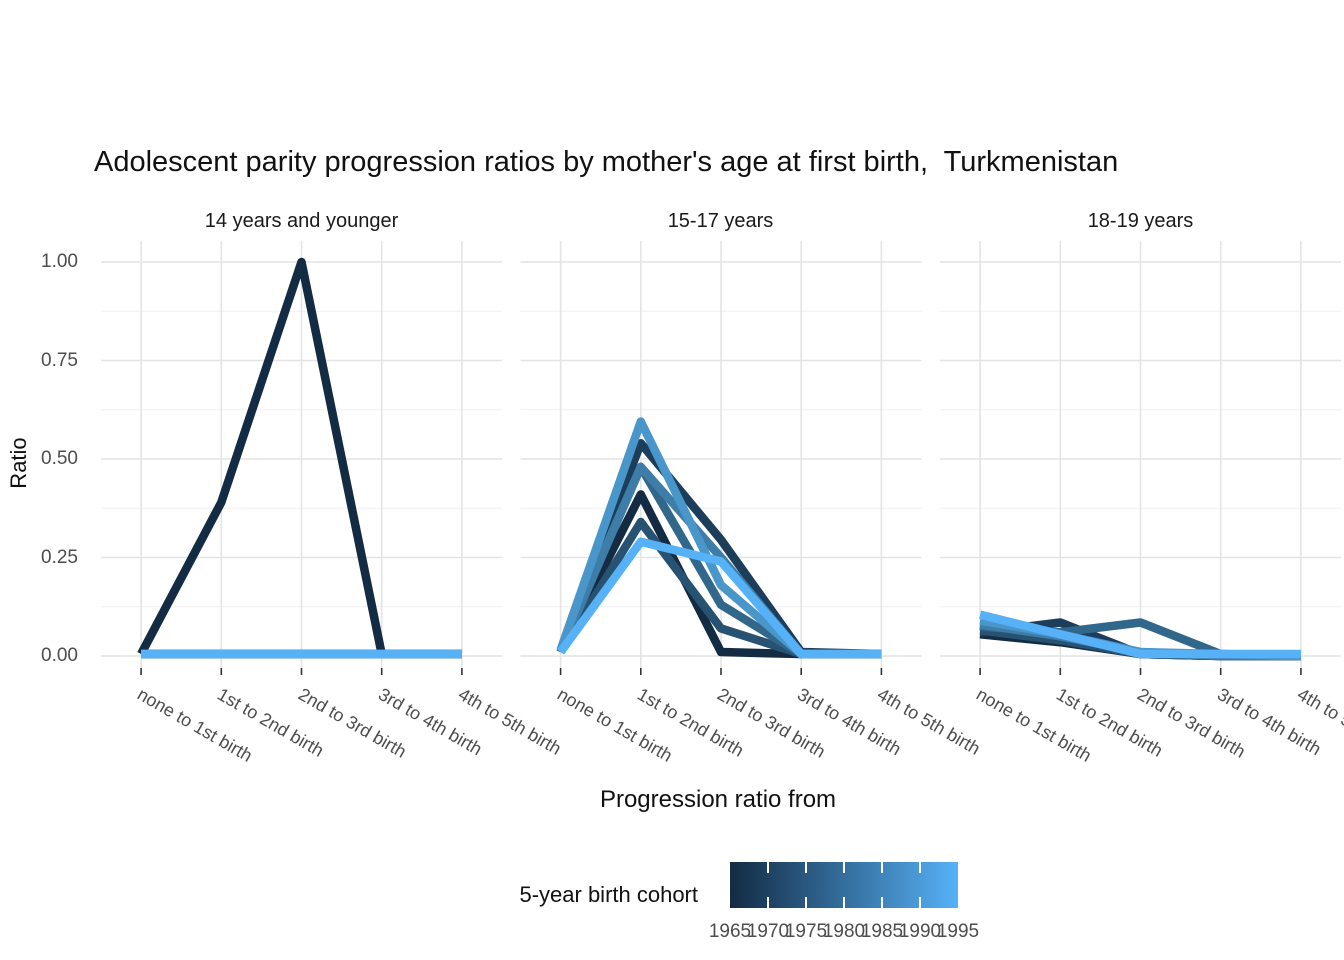 The image size is (1344, 960). I want to click on series-line-1995-facet2, so click(719, 598).